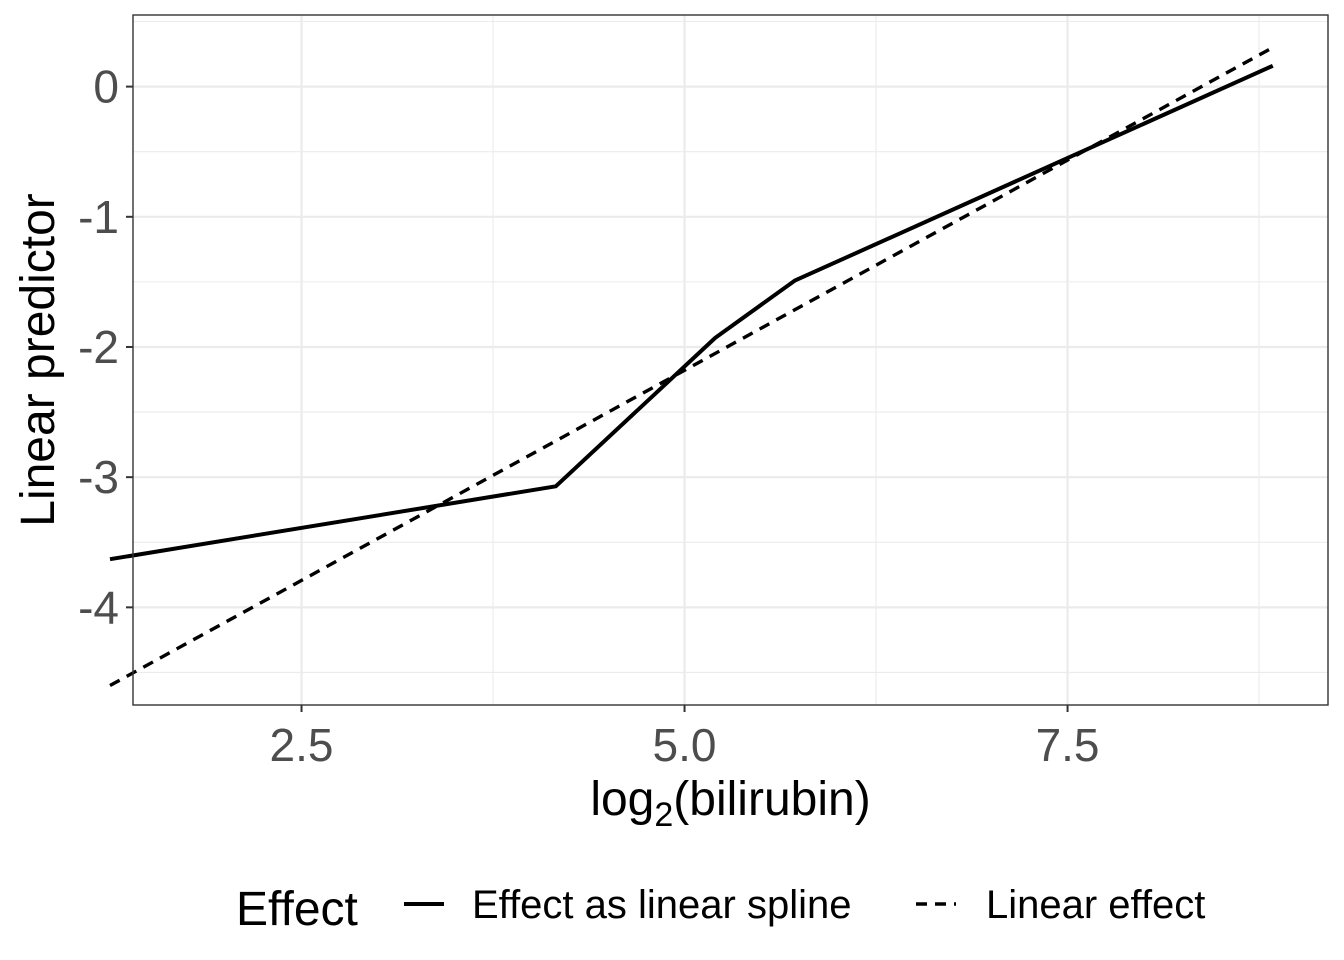 Image resolution: width=1344 pixels, height=960 pixels. I want to click on x-axis-title-base: log, so click(622, 799).